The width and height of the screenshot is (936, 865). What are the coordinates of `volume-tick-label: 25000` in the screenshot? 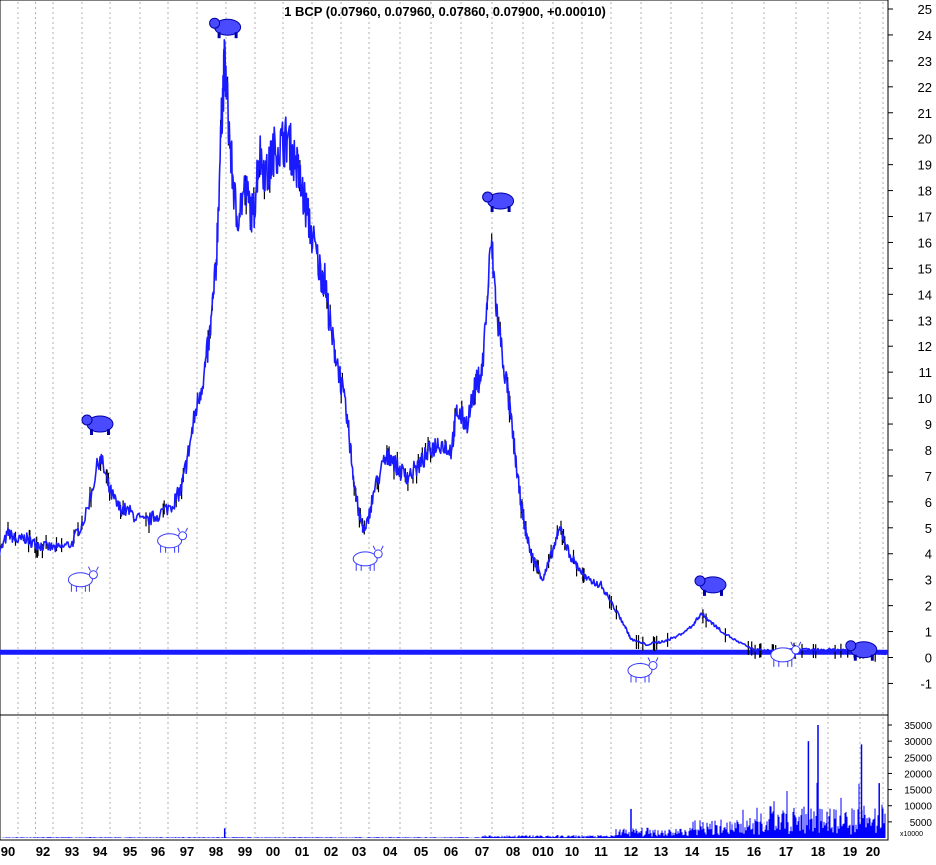 It's located at (918, 758).